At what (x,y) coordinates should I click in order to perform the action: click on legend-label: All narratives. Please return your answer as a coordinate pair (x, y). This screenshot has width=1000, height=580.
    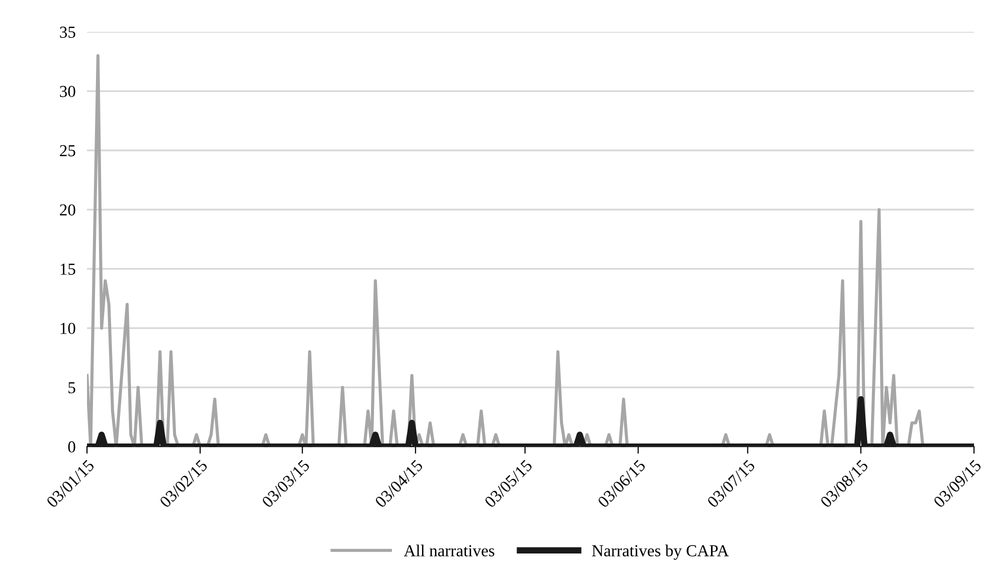
    Looking at the image, I should click on (449, 550).